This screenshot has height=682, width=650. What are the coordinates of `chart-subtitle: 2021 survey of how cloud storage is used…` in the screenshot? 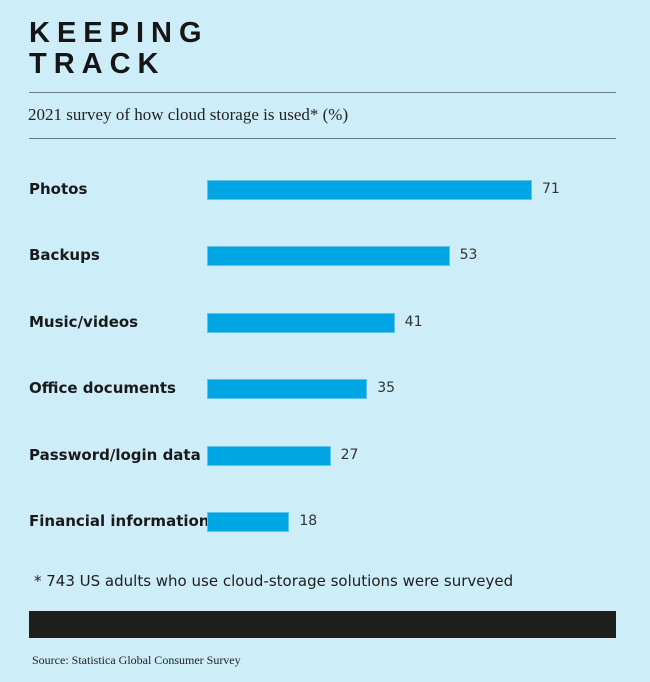 It's located at (188, 114).